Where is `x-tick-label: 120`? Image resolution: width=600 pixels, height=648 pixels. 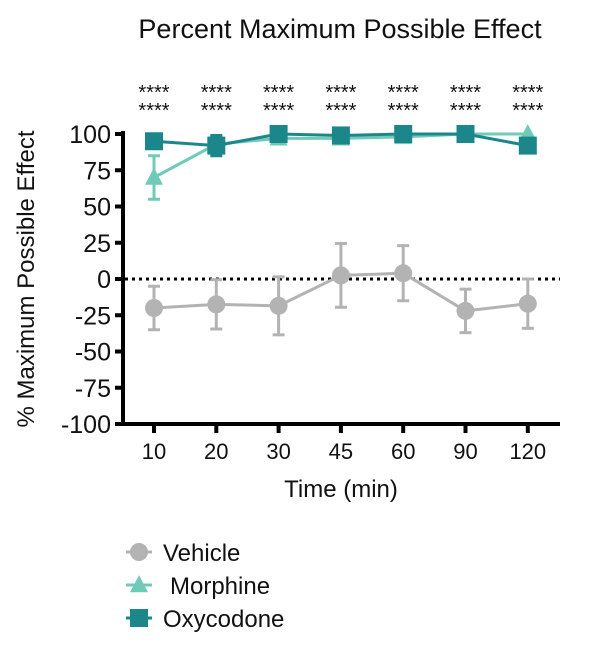 x-tick-label: 120 is located at coordinates (527, 451).